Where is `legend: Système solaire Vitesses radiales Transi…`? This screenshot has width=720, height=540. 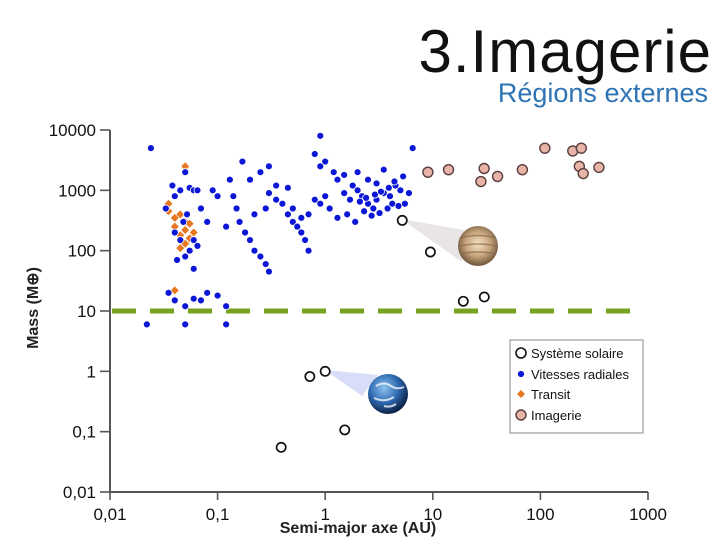 legend: Système solaire Vitesses radiales Transi… is located at coordinates (576, 386).